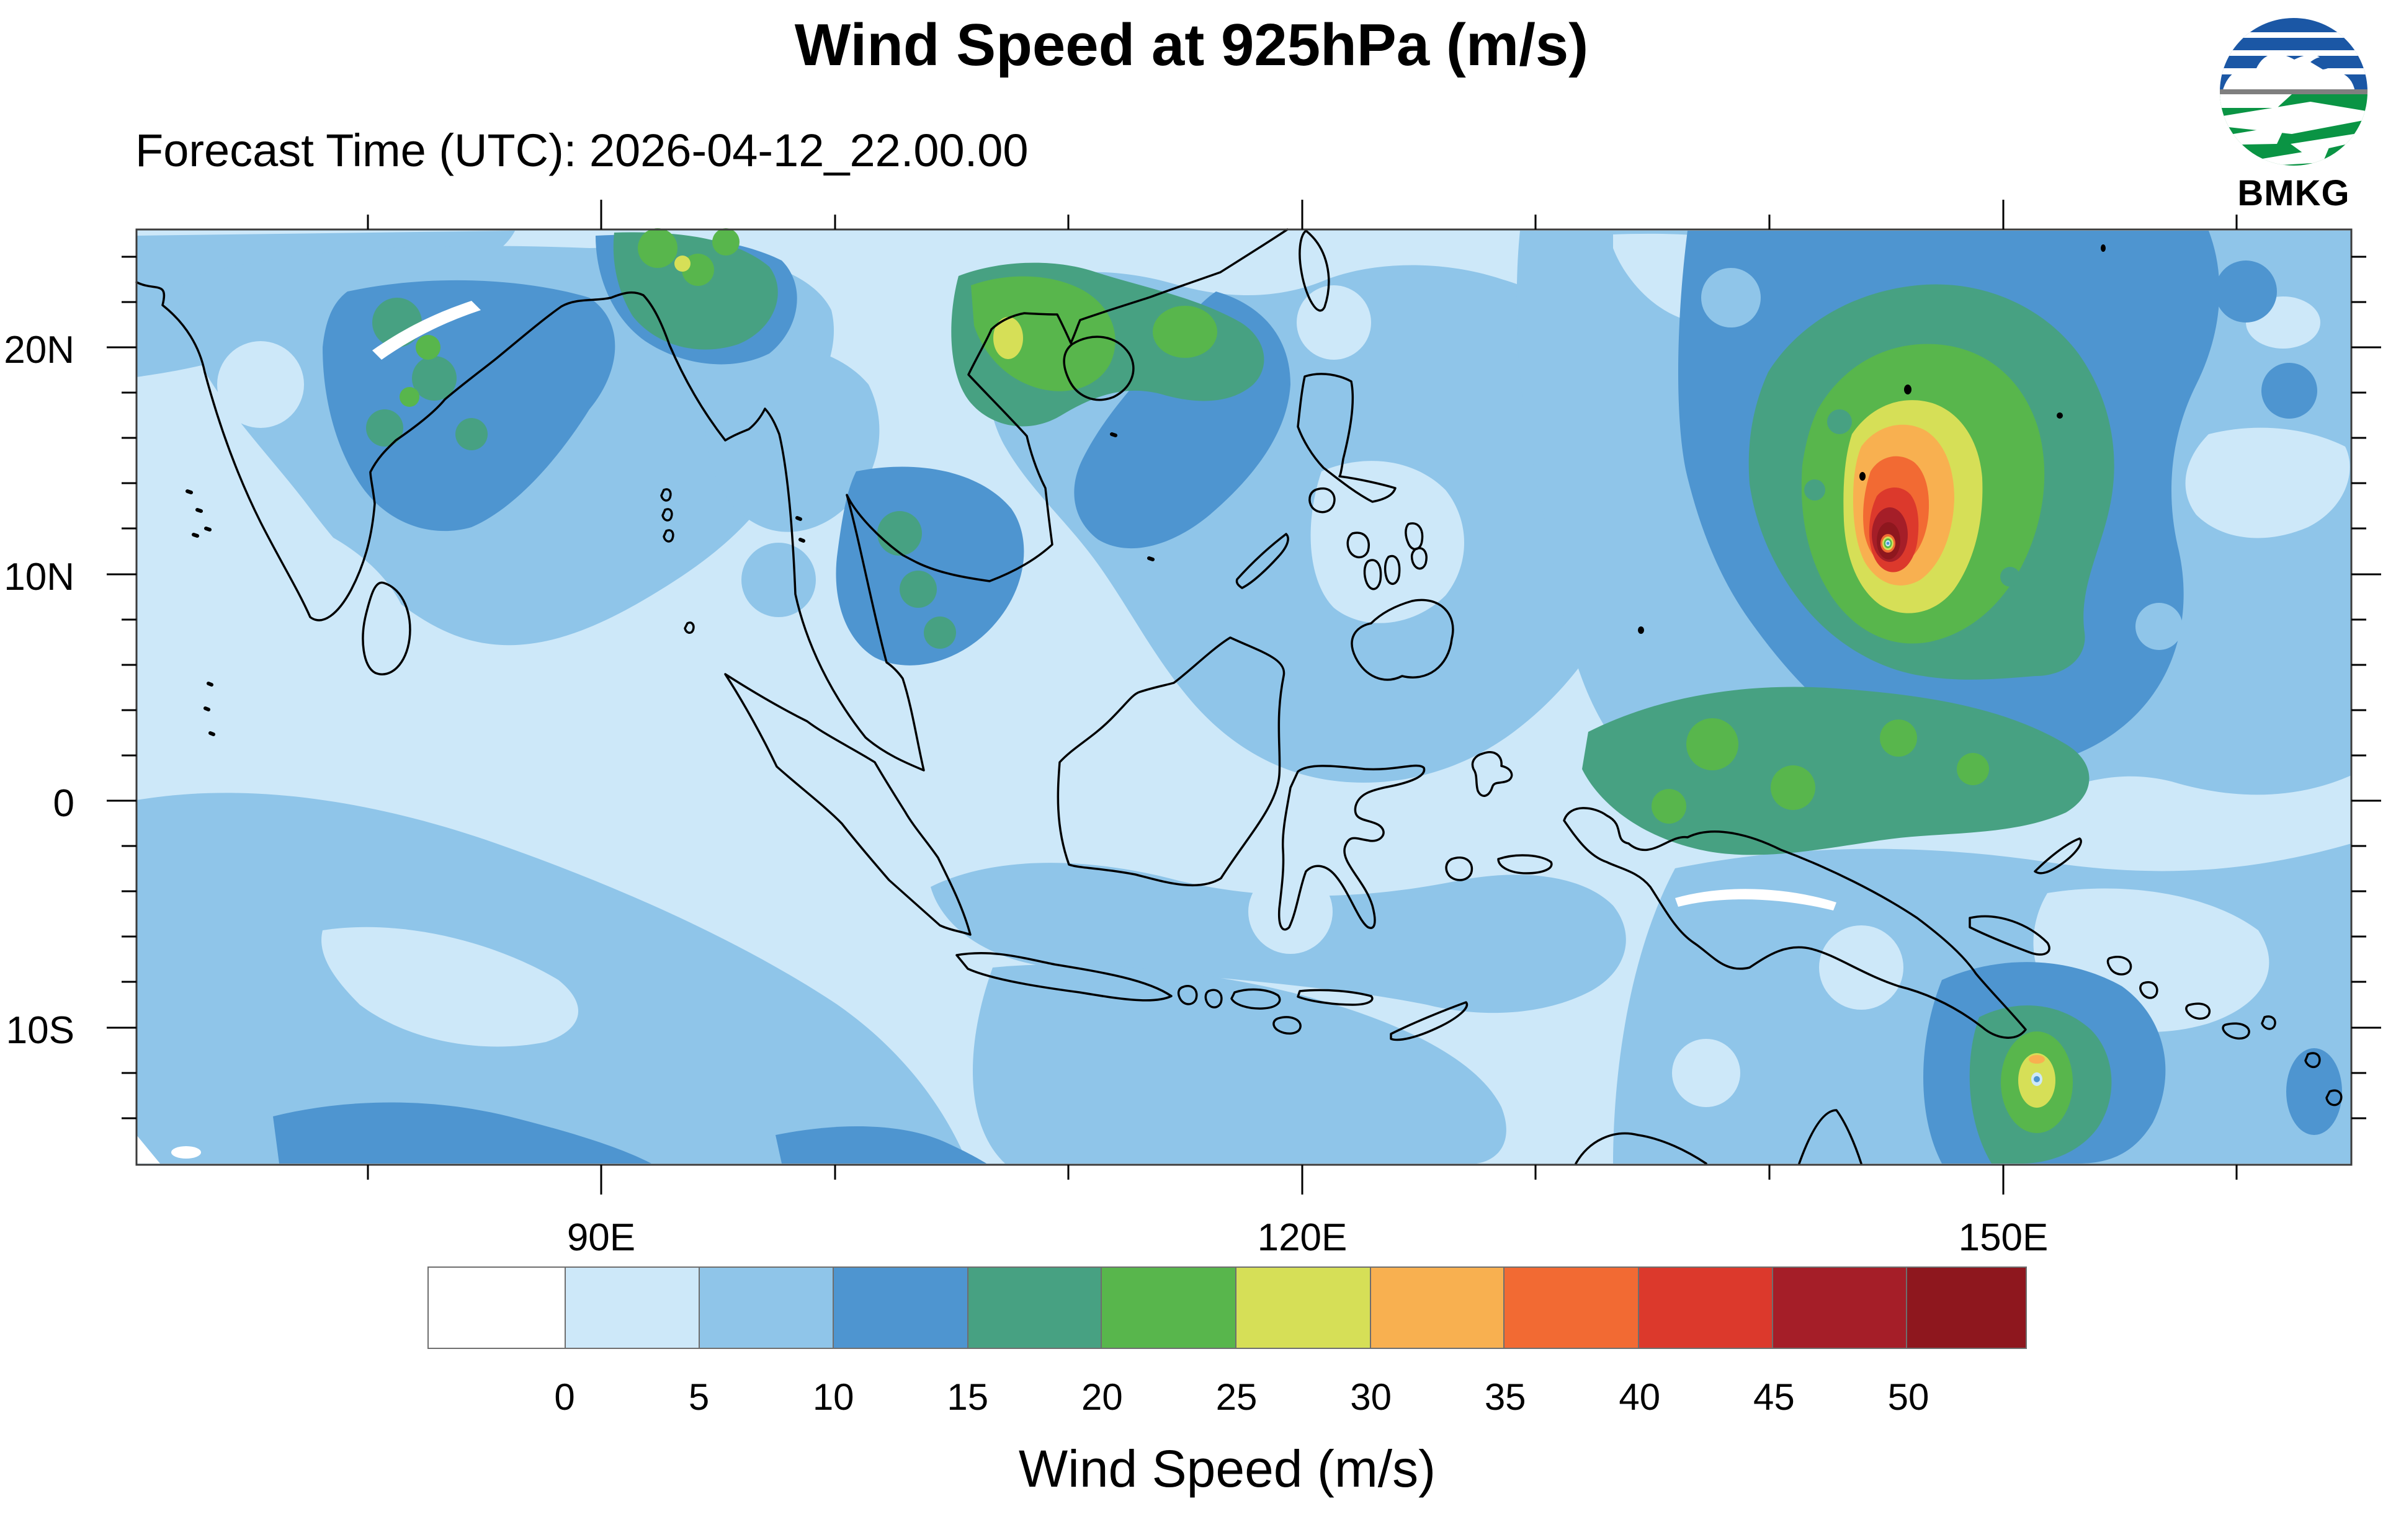 The height and width of the screenshot is (1540, 2383). I want to click on x-axis-label-150E: 150E, so click(2003, 1237).